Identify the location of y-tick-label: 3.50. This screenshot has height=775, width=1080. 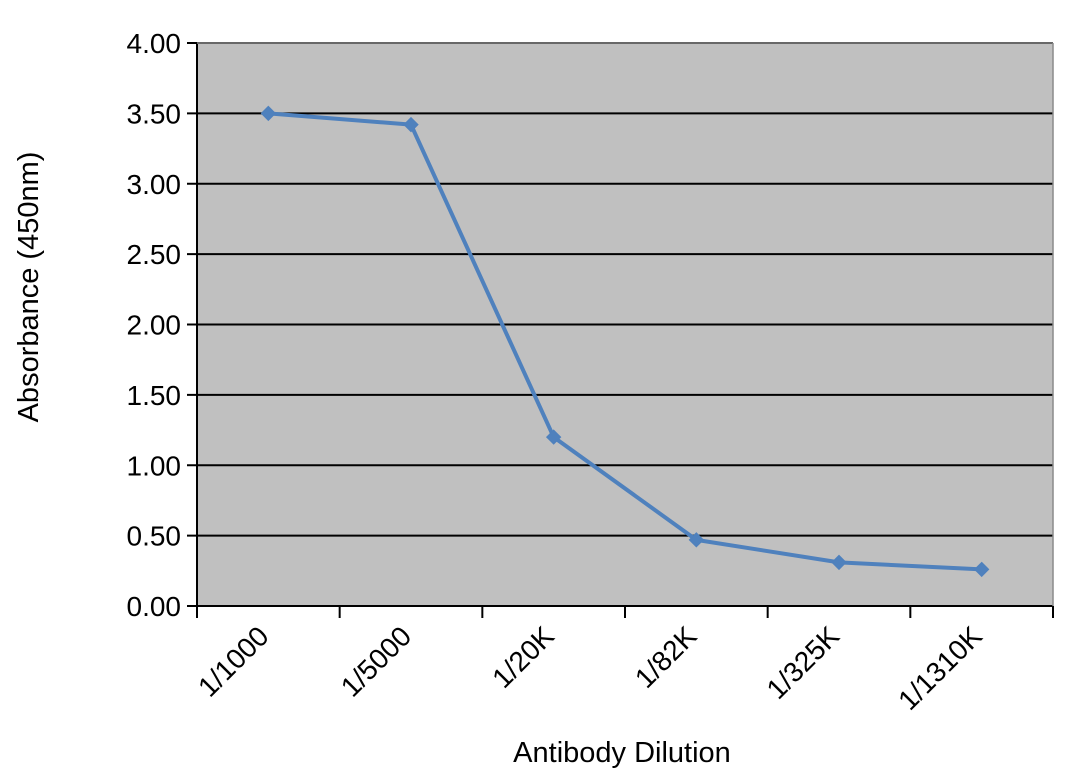
(154, 113).